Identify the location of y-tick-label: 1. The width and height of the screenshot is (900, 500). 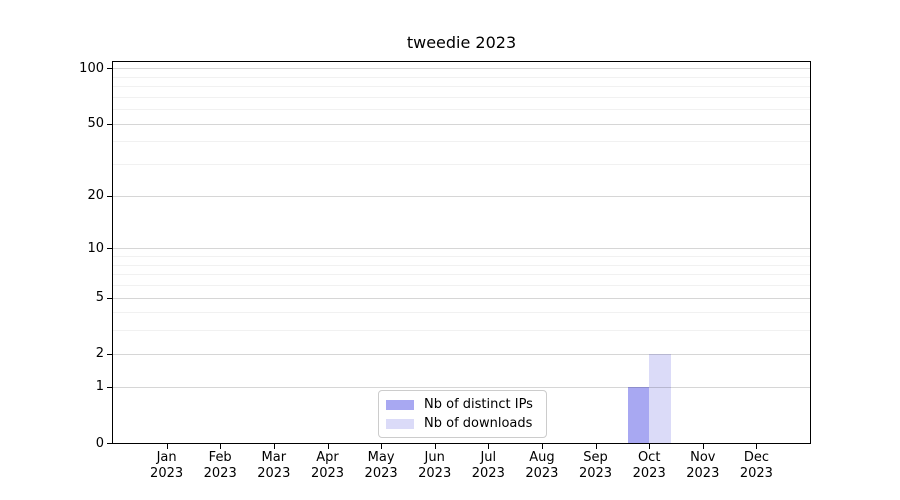
(99, 387).